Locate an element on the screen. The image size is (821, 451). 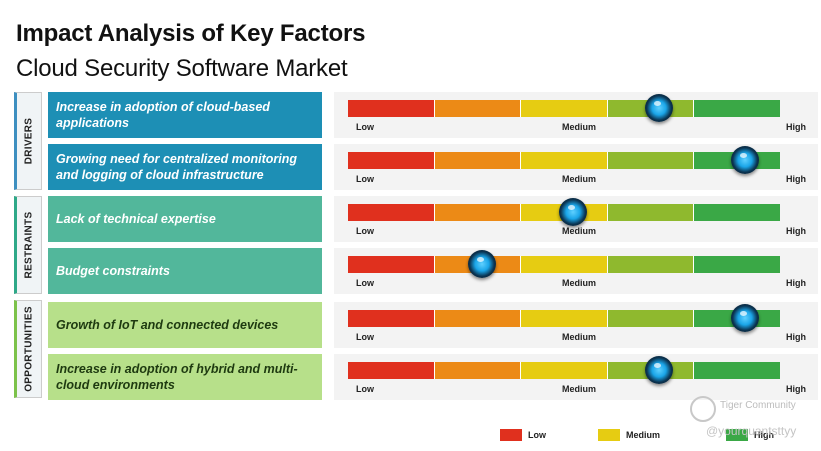
category-label-opportunities: OPPORTUNITIES is located at coordinates (29, 349).